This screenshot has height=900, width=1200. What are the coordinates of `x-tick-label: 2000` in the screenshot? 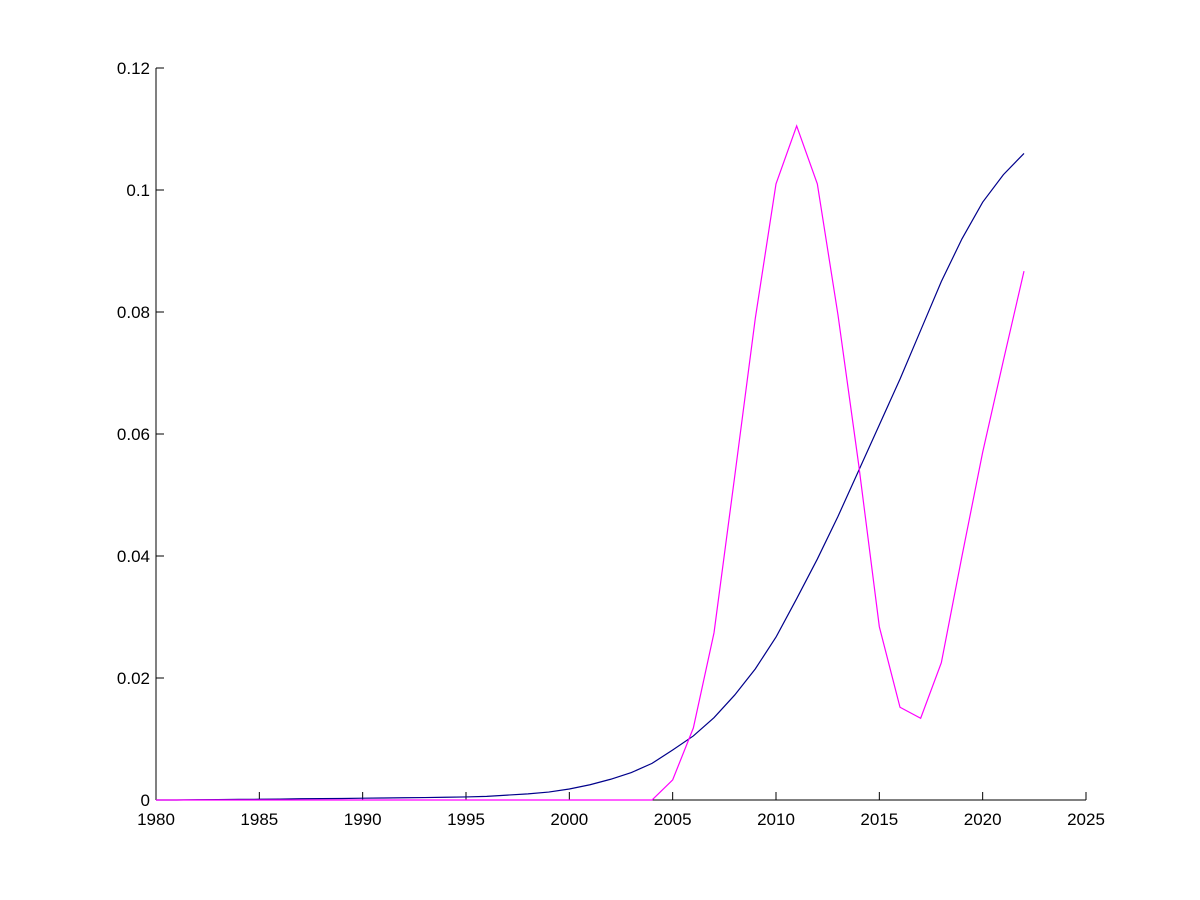 It's located at (569, 819).